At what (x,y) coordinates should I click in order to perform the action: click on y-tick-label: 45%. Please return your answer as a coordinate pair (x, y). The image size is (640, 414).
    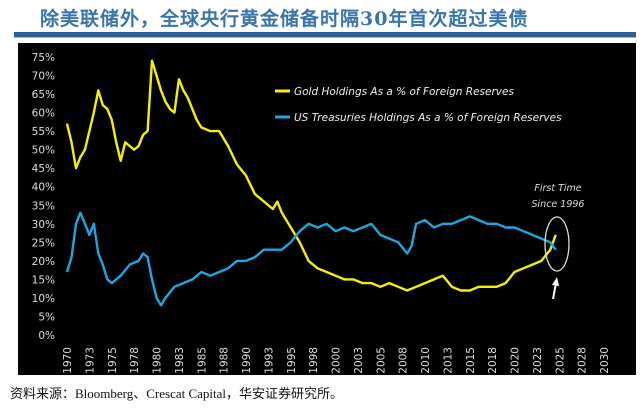
    Looking at the image, I should click on (43, 169).